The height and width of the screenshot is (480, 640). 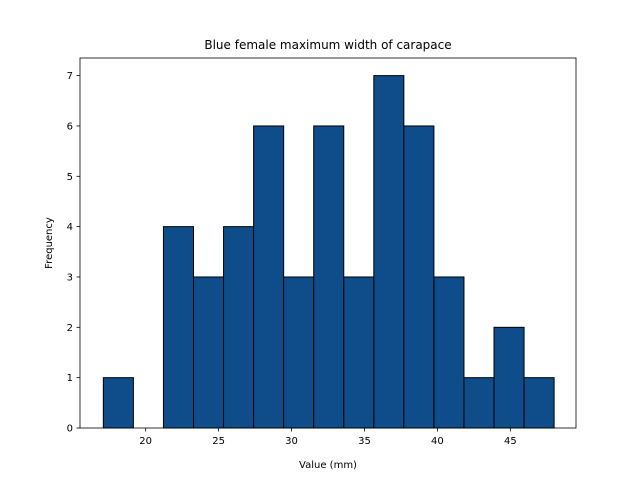 What do you see at coordinates (70, 126) in the screenshot?
I see `y-tick-label: 6` at bounding box center [70, 126].